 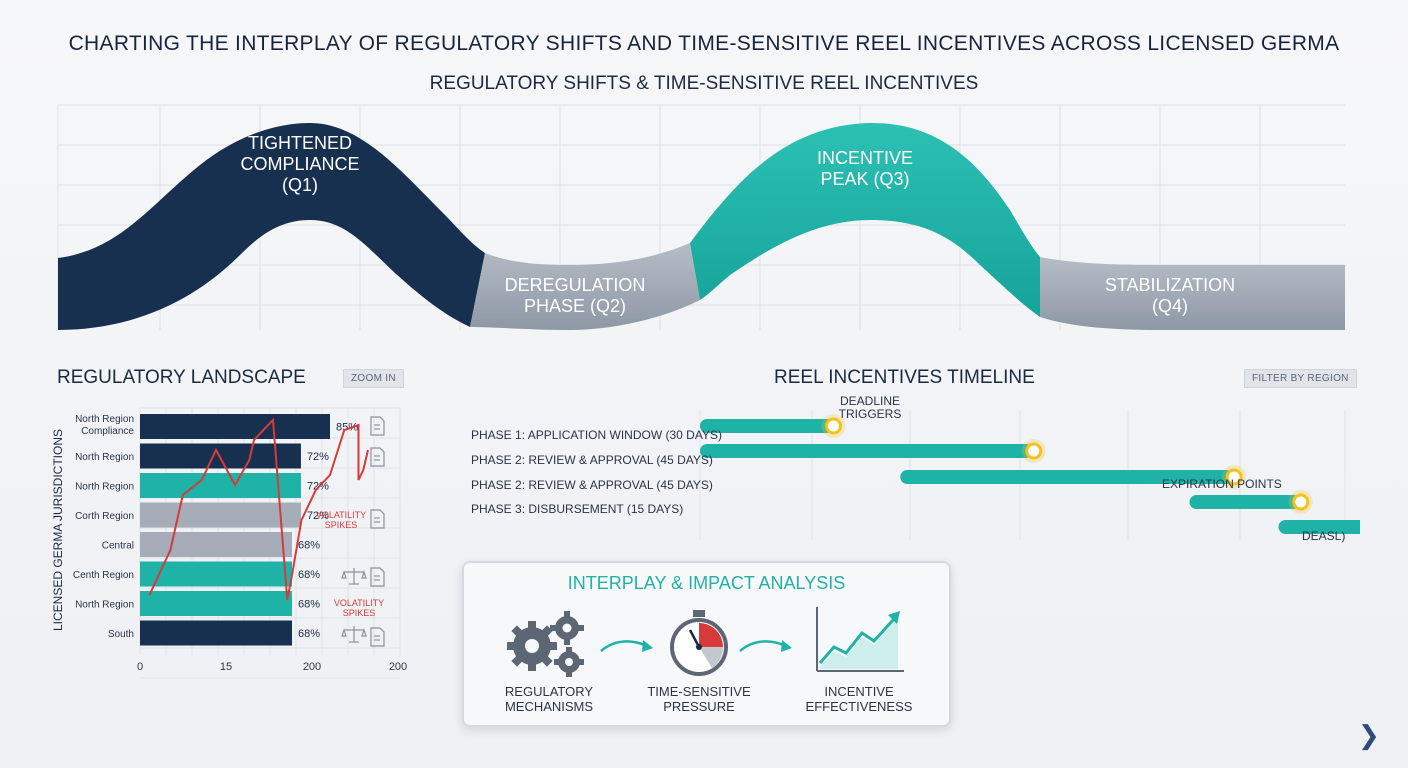 What do you see at coordinates (860, 639) in the screenshot?
I see `rising-chart-icon` at bounding box center [860, 639].